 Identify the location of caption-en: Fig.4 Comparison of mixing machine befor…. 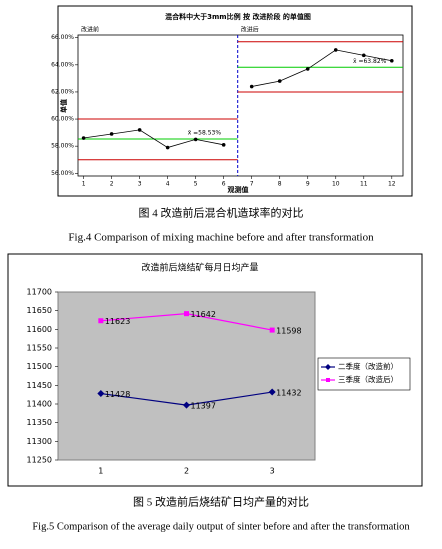
(221, 238).